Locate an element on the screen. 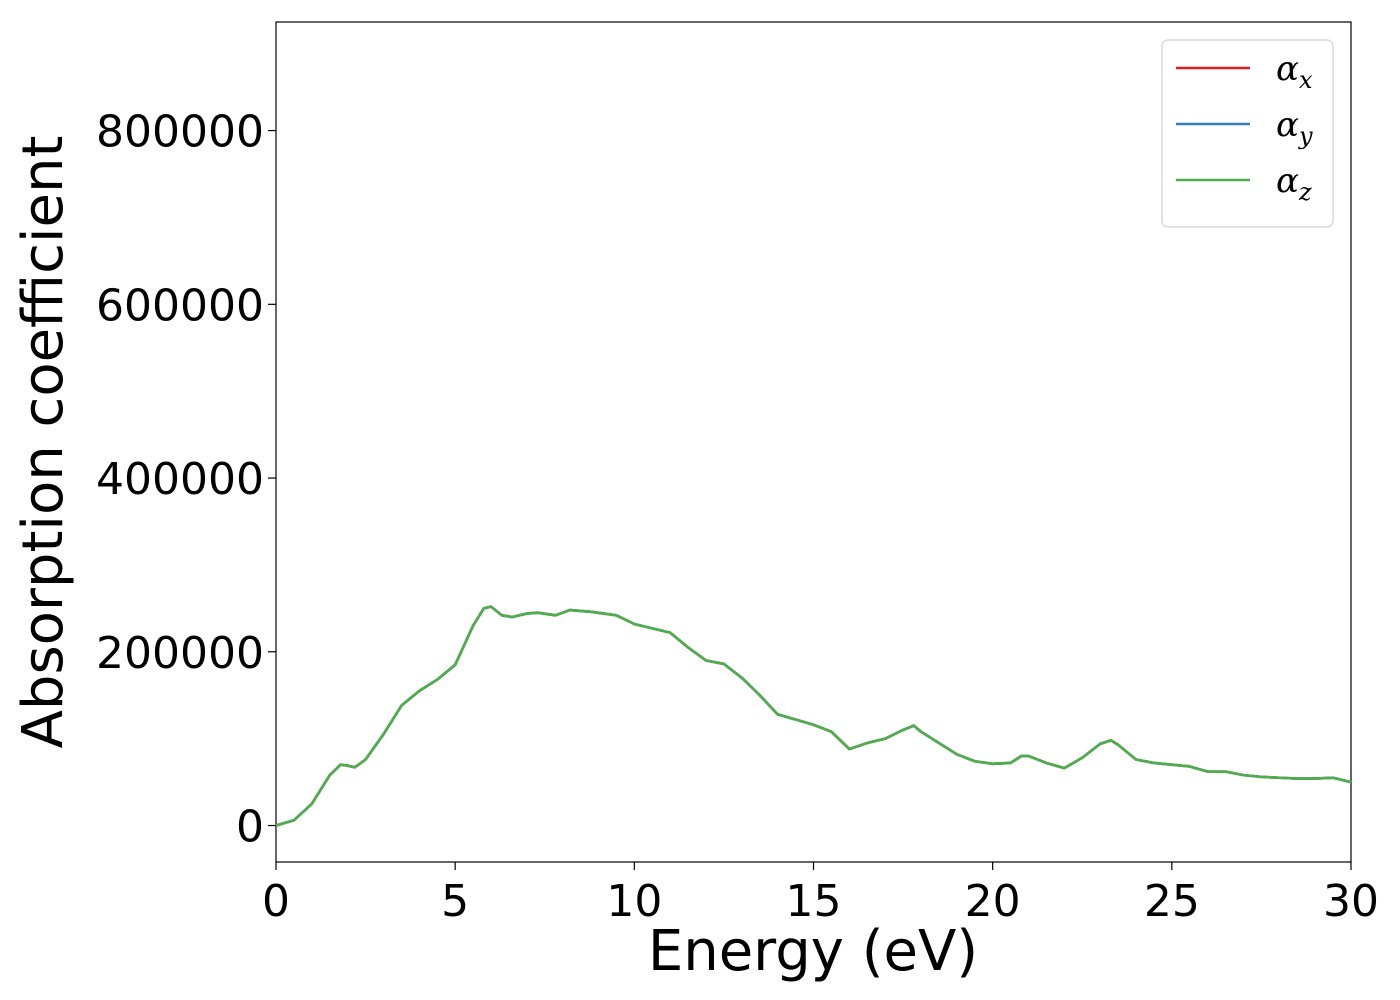 Image resolution: width=1400 pixels, height=1000 pixels. x-tick-label: 0 is located at coordinates (276, 901).